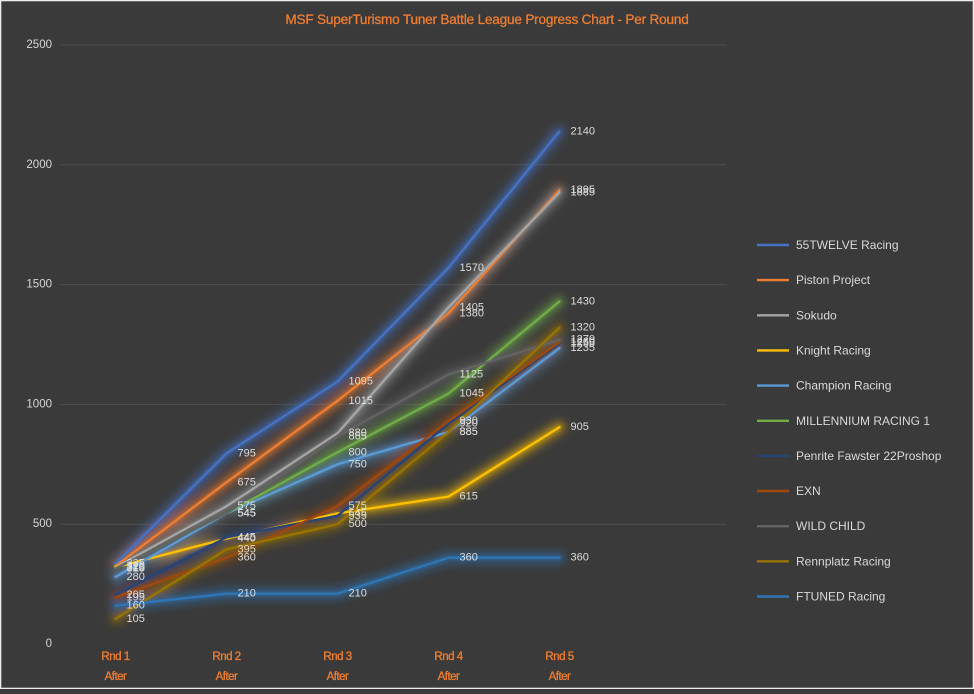 This screenshot has width=974, height=694. Describe the element at coordinates (136, 619) in the screenshot. I see `svg-text: 105` at that location.